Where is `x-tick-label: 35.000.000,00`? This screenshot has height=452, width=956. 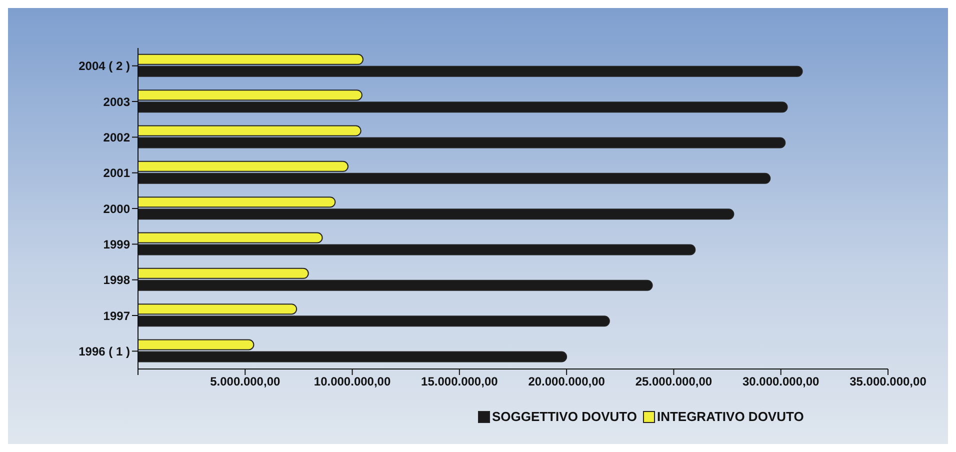 x-tick-label: 35.000.000,00 is located at coordinates (888, 381).